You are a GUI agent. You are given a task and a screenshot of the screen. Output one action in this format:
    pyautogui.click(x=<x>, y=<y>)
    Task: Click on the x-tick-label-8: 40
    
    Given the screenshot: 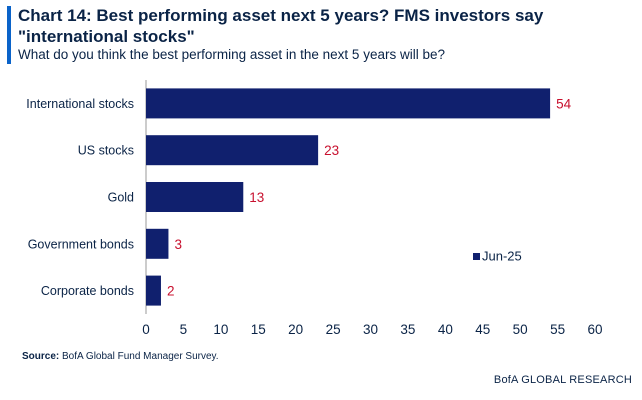 What is the action you would take?
    pyautogui.click(x=445, y=329)
    